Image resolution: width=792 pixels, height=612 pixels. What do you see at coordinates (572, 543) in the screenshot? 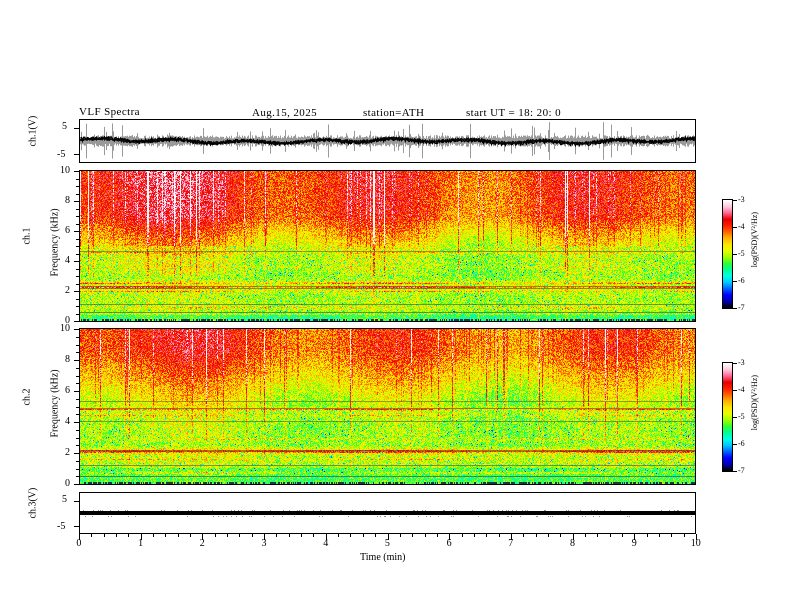
I see `x-axis-tick-label: 8` at bounding box center [572, 543].